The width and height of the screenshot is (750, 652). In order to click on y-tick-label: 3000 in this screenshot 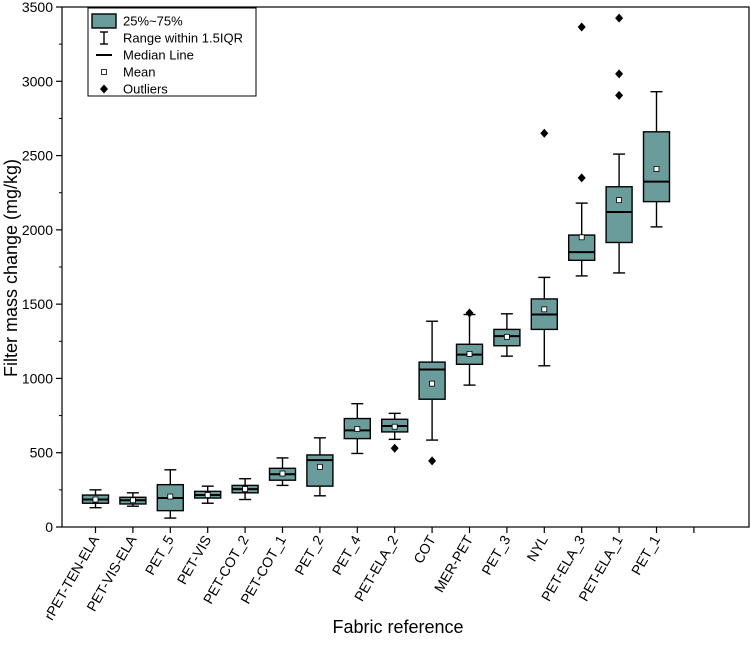, I will do `click(37, 81)`.